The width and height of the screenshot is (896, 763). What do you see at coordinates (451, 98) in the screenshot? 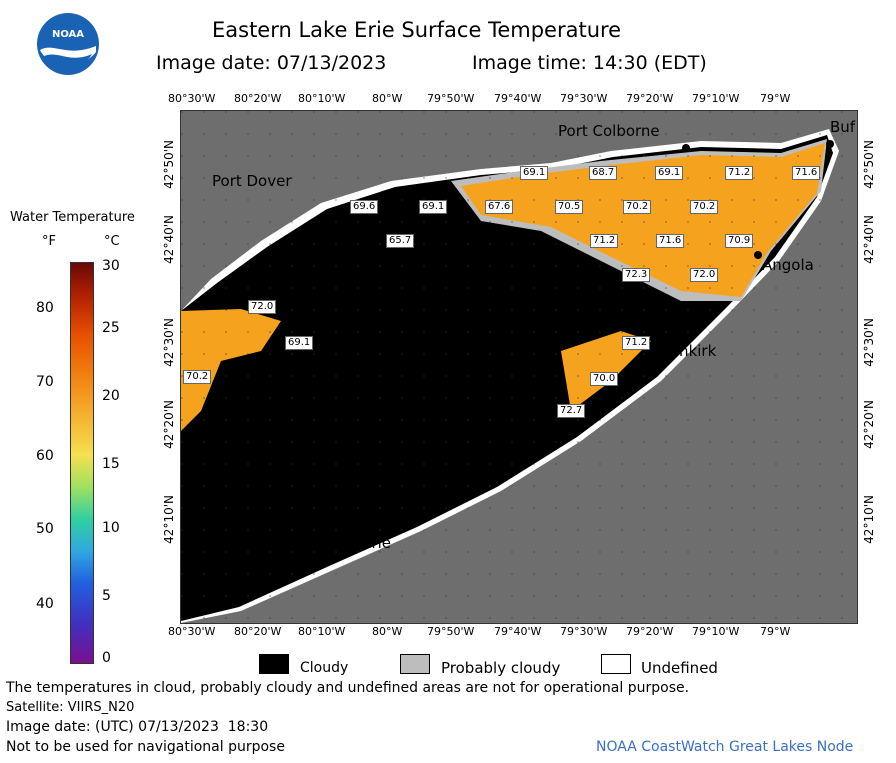
I see `lon-tick-top: 79°50'W` at bounding box center [451, 98].